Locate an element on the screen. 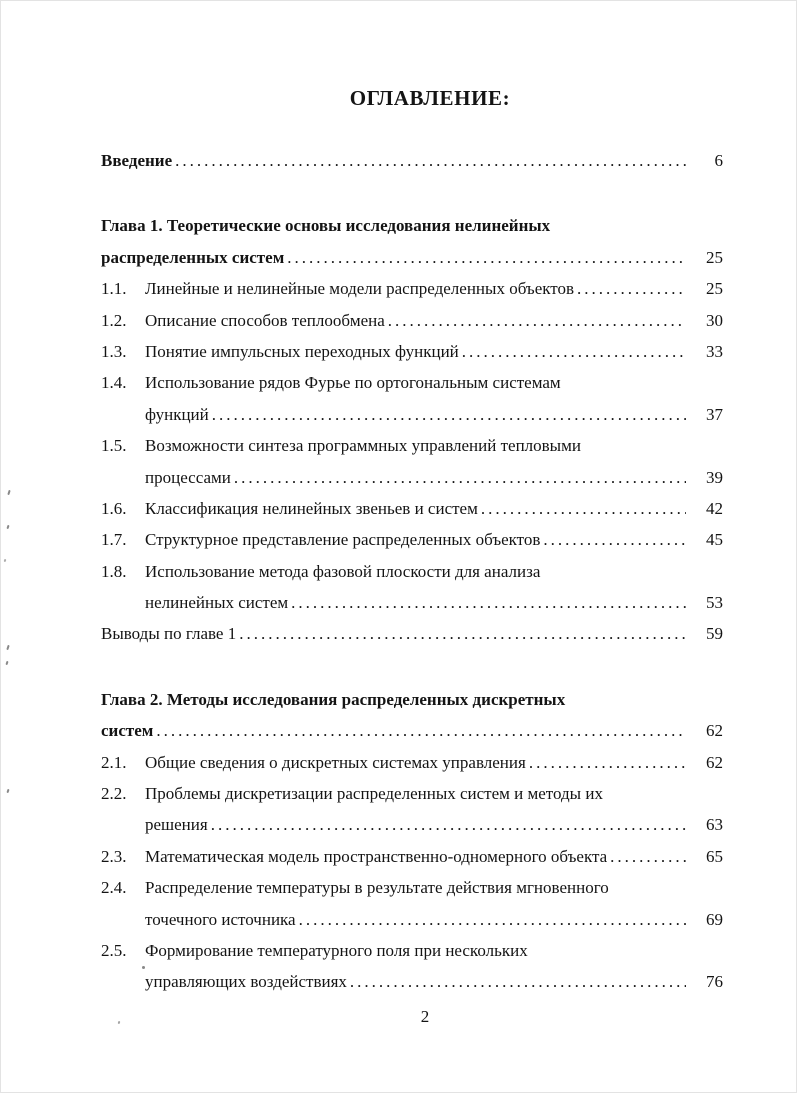  toc-row: точечного источника 69 is located at coordinates (412, 919).